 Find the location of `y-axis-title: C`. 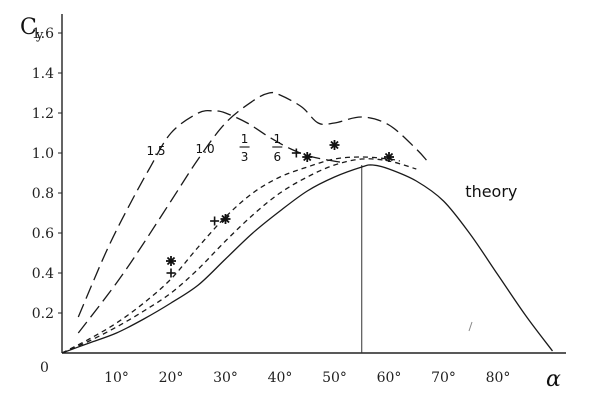

y-axis-title: C is located at coordinates (28, 27).